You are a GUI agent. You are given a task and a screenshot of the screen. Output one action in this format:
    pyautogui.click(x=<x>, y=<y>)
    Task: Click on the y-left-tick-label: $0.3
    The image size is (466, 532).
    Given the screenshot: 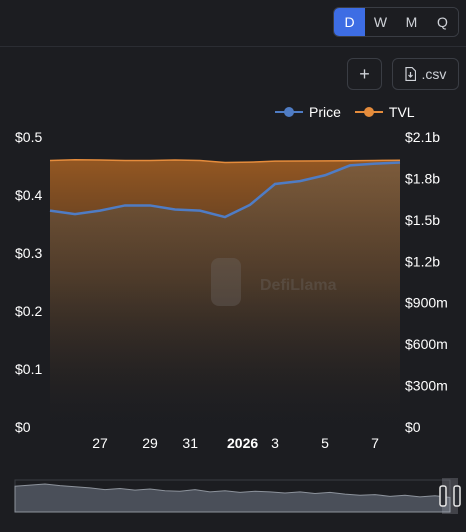 What is the action you would take?
    pyautogui.click(x=28, y=253)
    